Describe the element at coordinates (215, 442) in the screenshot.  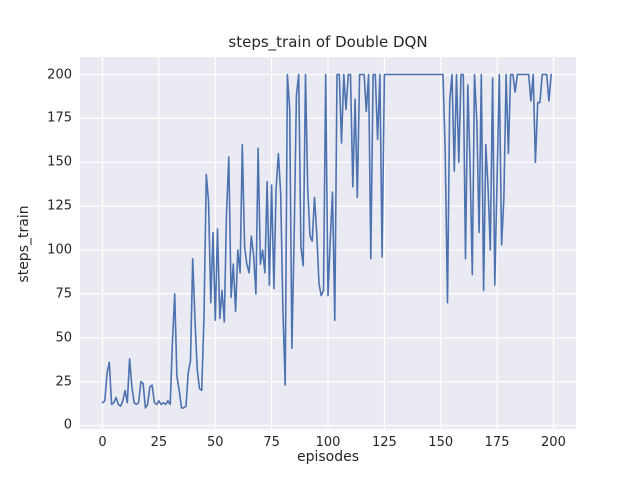
I see `x-tick-label: 50` at that location.